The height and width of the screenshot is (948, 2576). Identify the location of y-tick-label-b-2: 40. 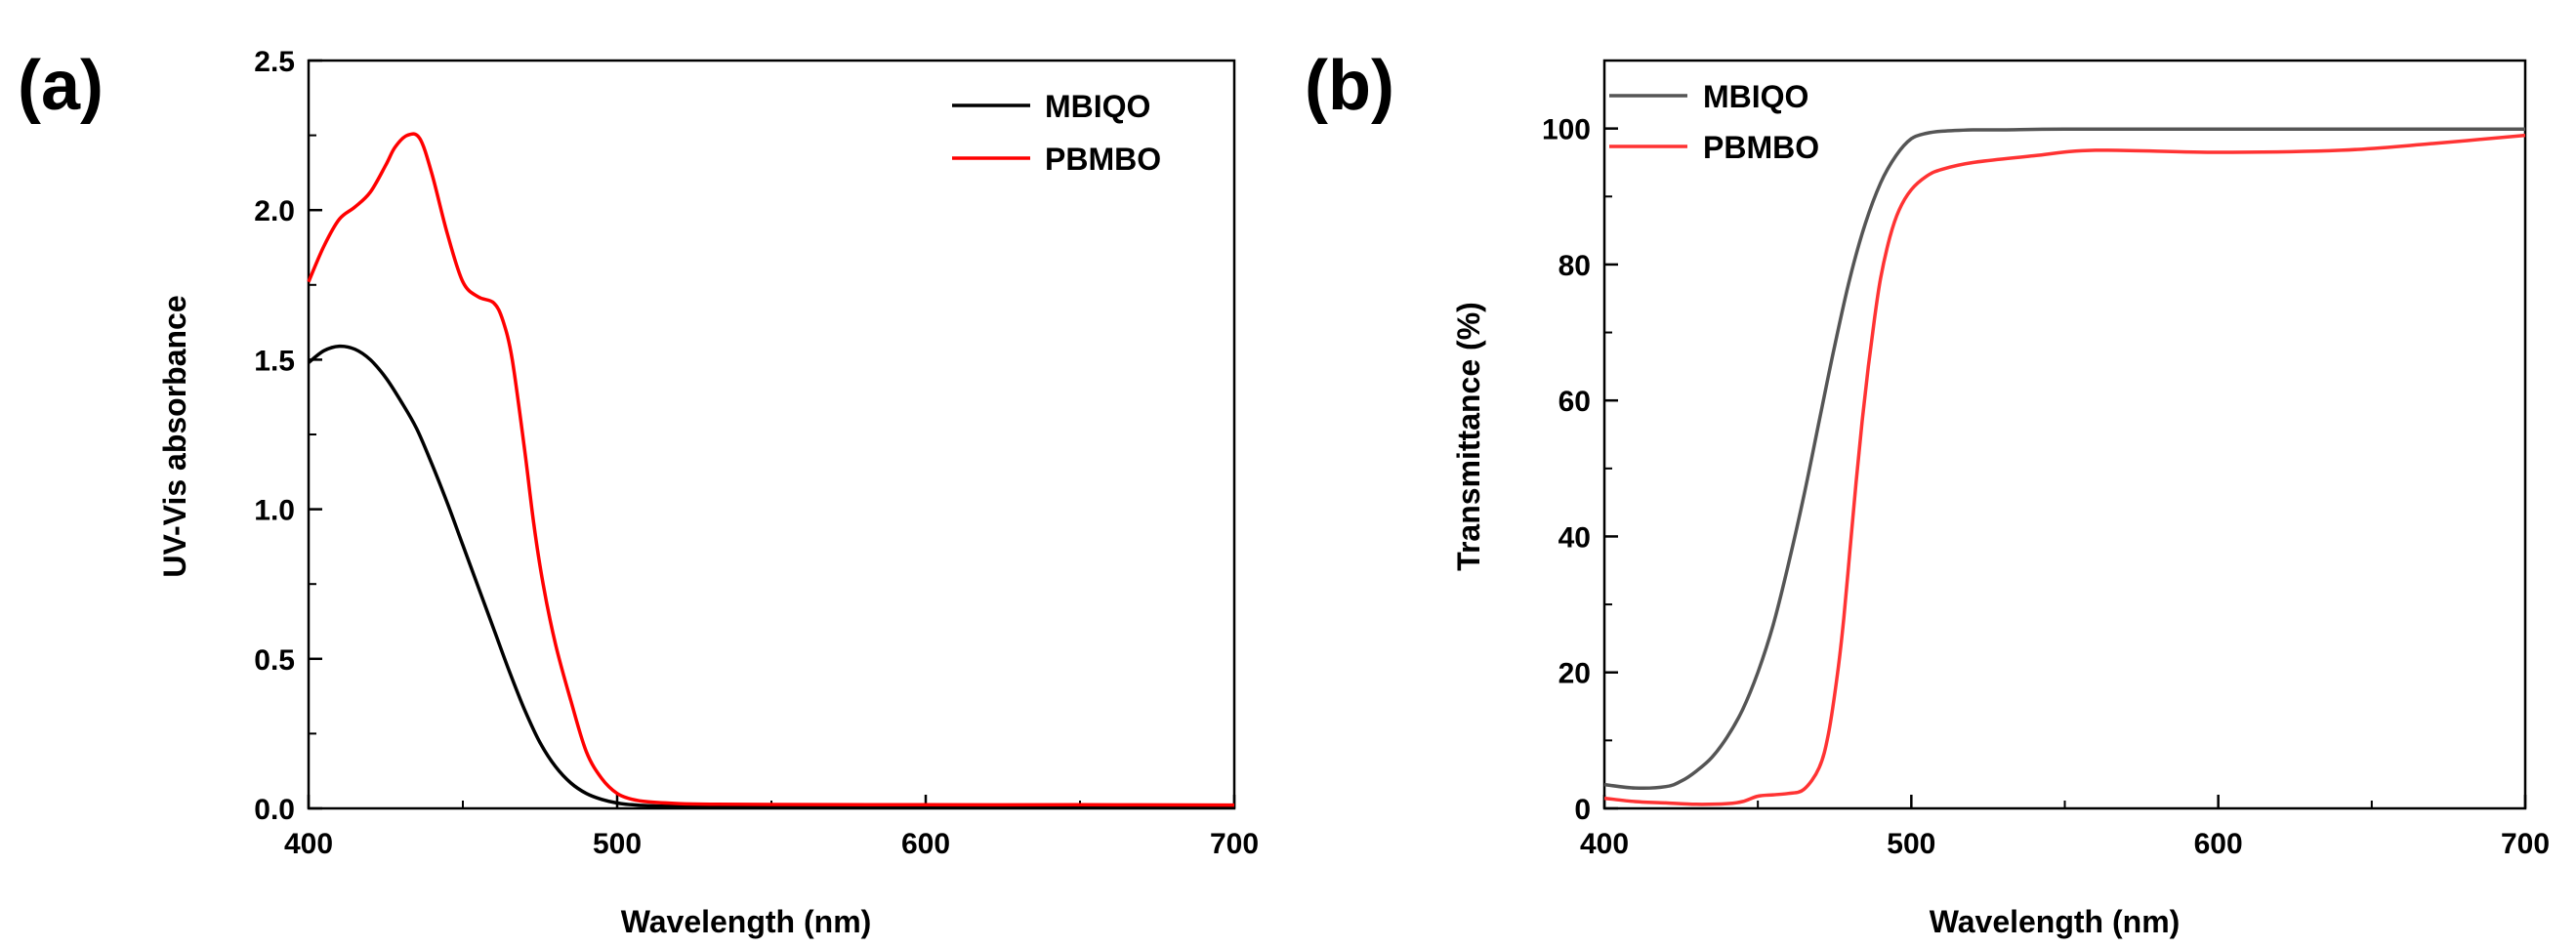
(1574, 537).